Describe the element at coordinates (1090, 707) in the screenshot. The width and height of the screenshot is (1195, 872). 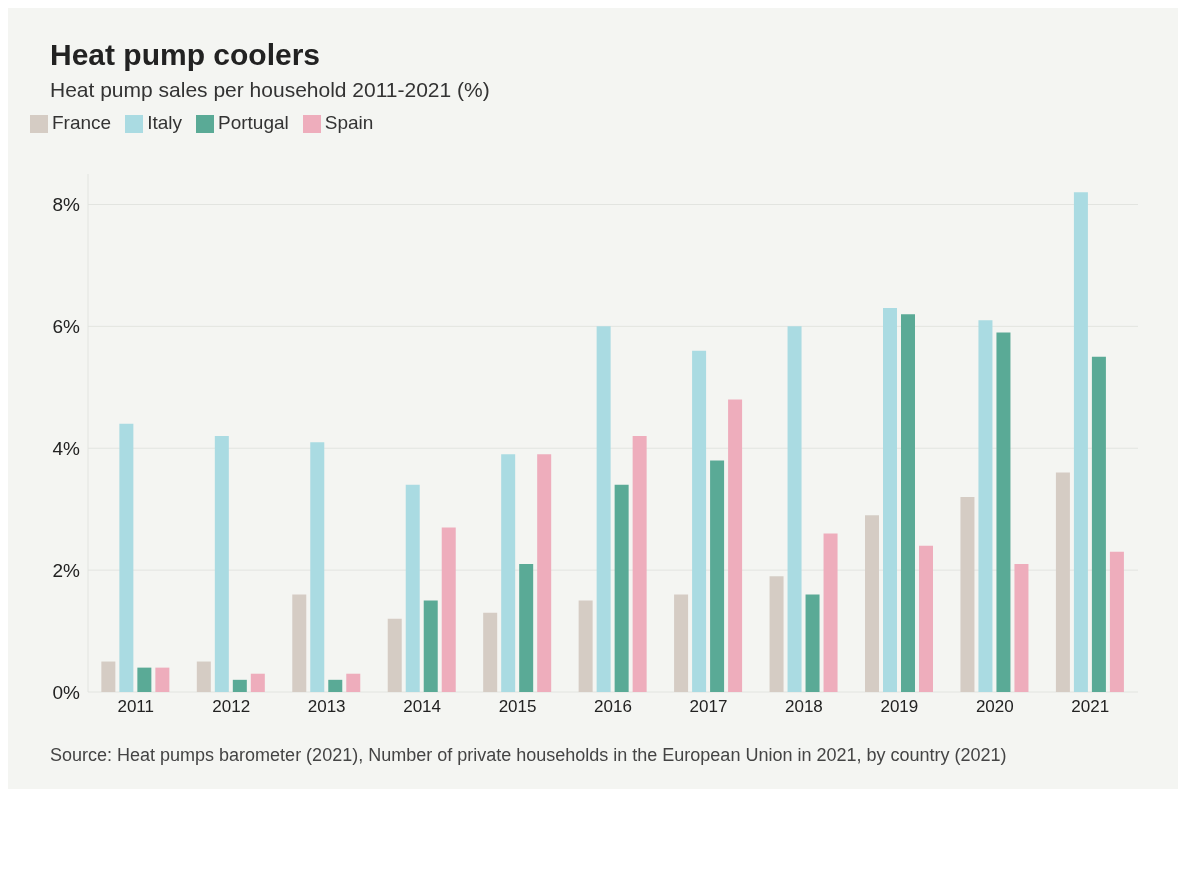
I see `x-tick-label: 2021` at that location.